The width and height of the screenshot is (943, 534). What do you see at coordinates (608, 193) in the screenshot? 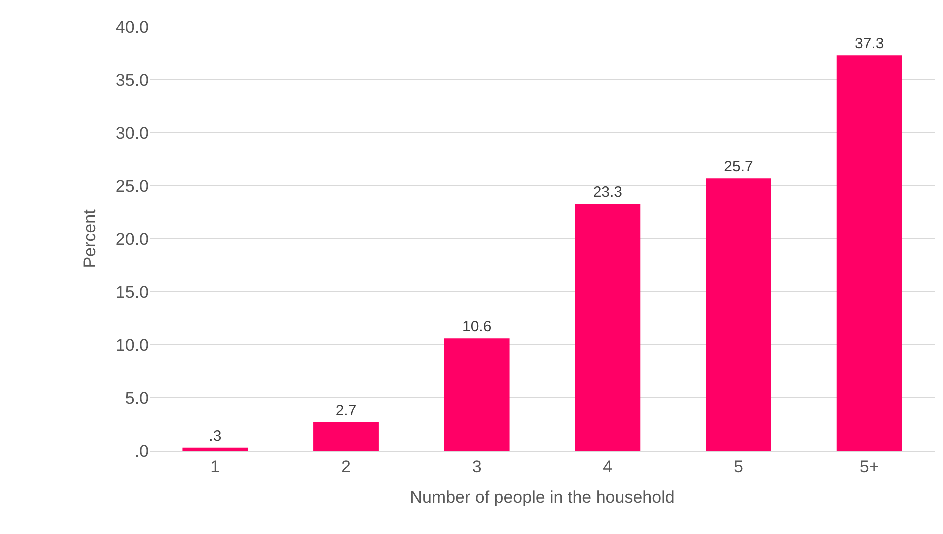
I see `data-label: 23.3` at bounding box center [608, 193].